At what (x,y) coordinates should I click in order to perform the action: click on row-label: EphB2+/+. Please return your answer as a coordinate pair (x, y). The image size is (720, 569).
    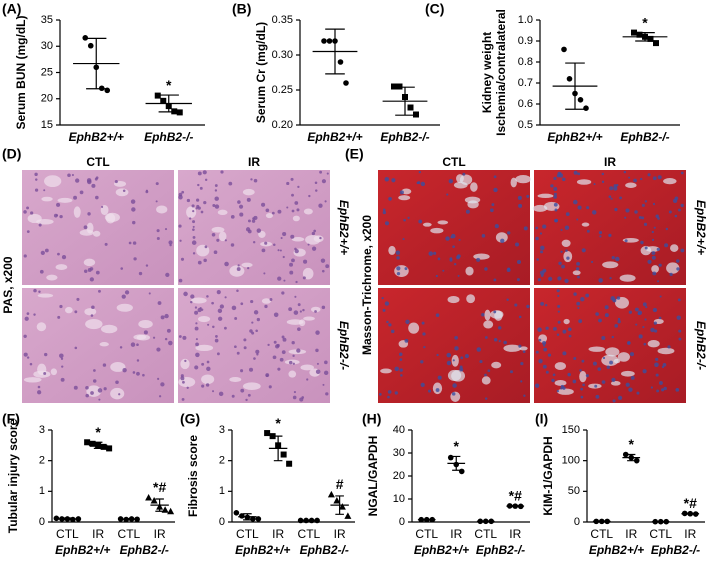
    Looking at the image, I should click on (344, 227).